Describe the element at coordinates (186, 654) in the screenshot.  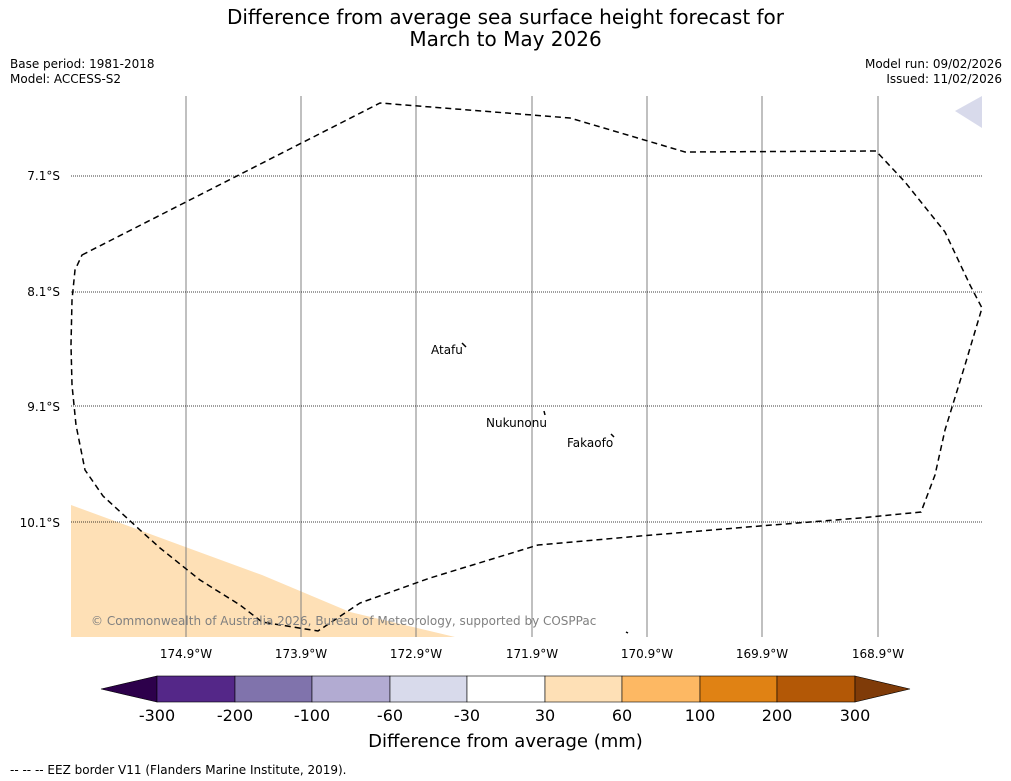
I see `lon-label-1: 174.9°W` at that location.